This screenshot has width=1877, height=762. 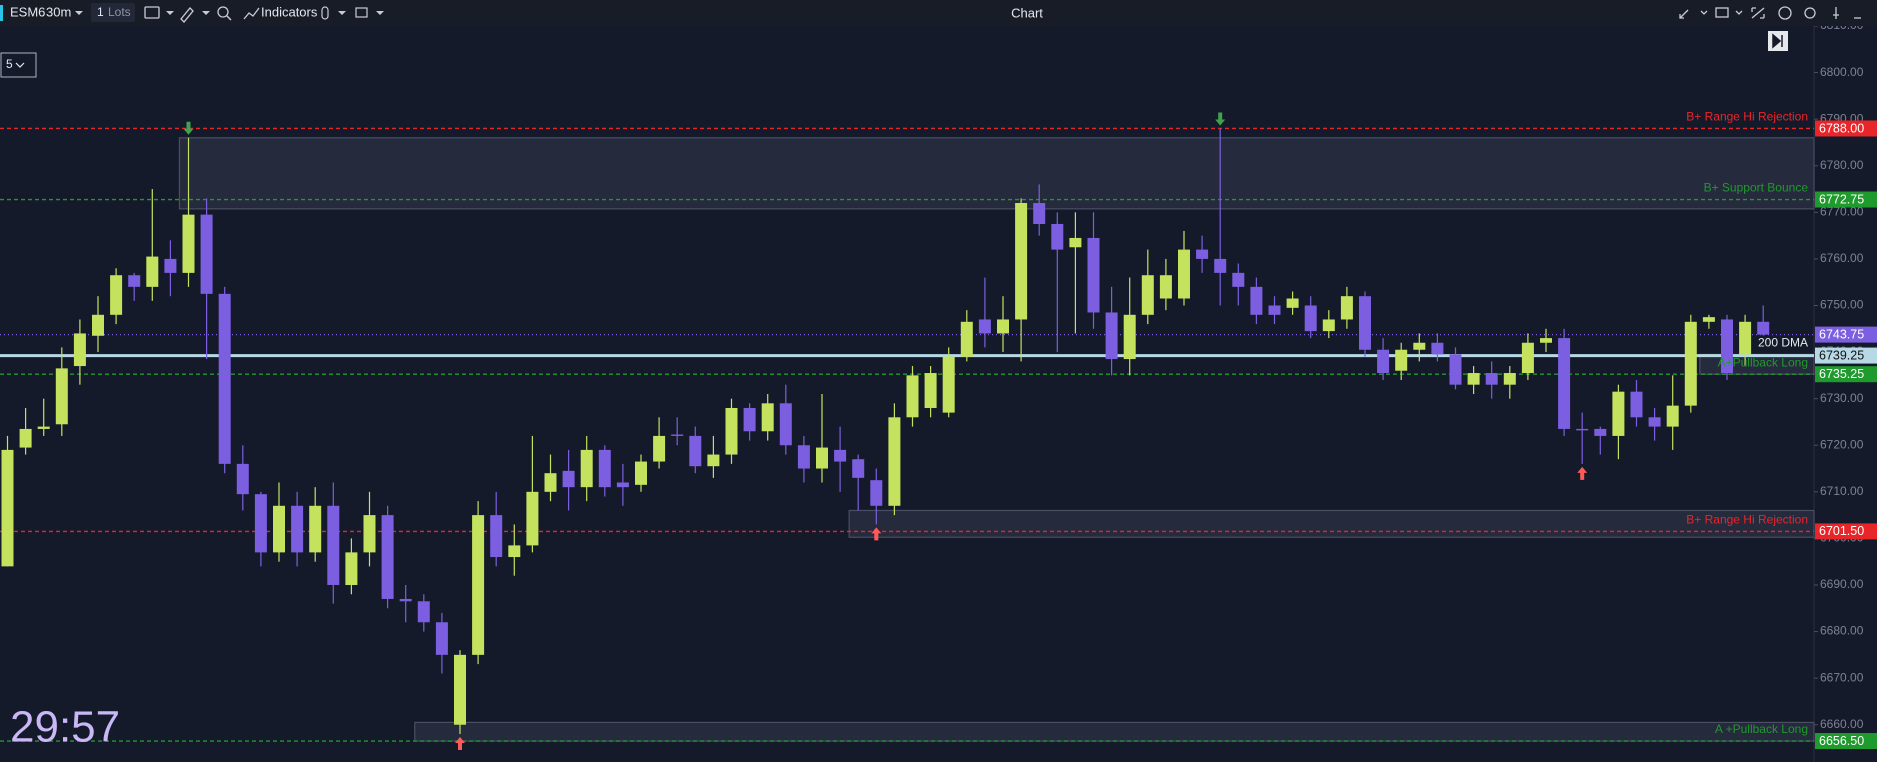 What do you see at coordinates (1842, 72) in the screenshot?
I see `y-tick-label: 6800.00` at bounding box center [1842, 72].